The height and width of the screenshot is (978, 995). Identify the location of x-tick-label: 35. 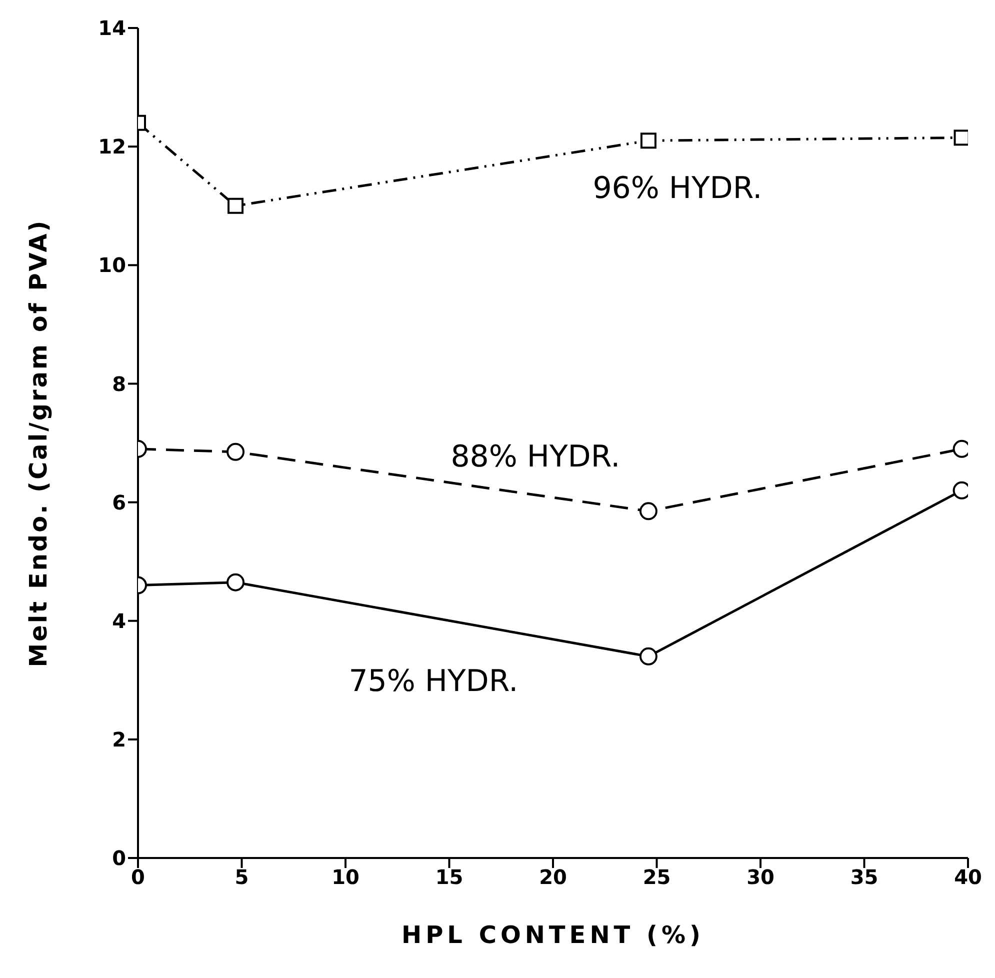
(864, 877).